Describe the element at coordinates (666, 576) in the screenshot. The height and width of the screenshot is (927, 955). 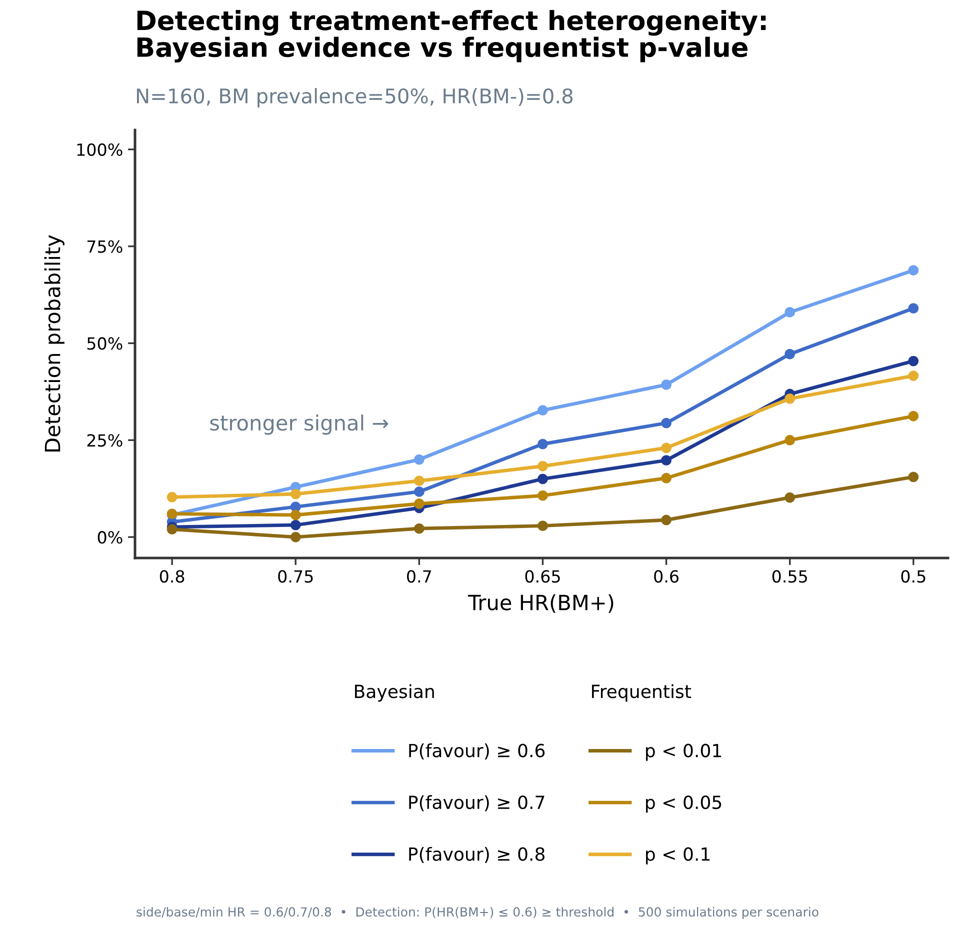
I see `x-tick-label: 0.6` at that location.